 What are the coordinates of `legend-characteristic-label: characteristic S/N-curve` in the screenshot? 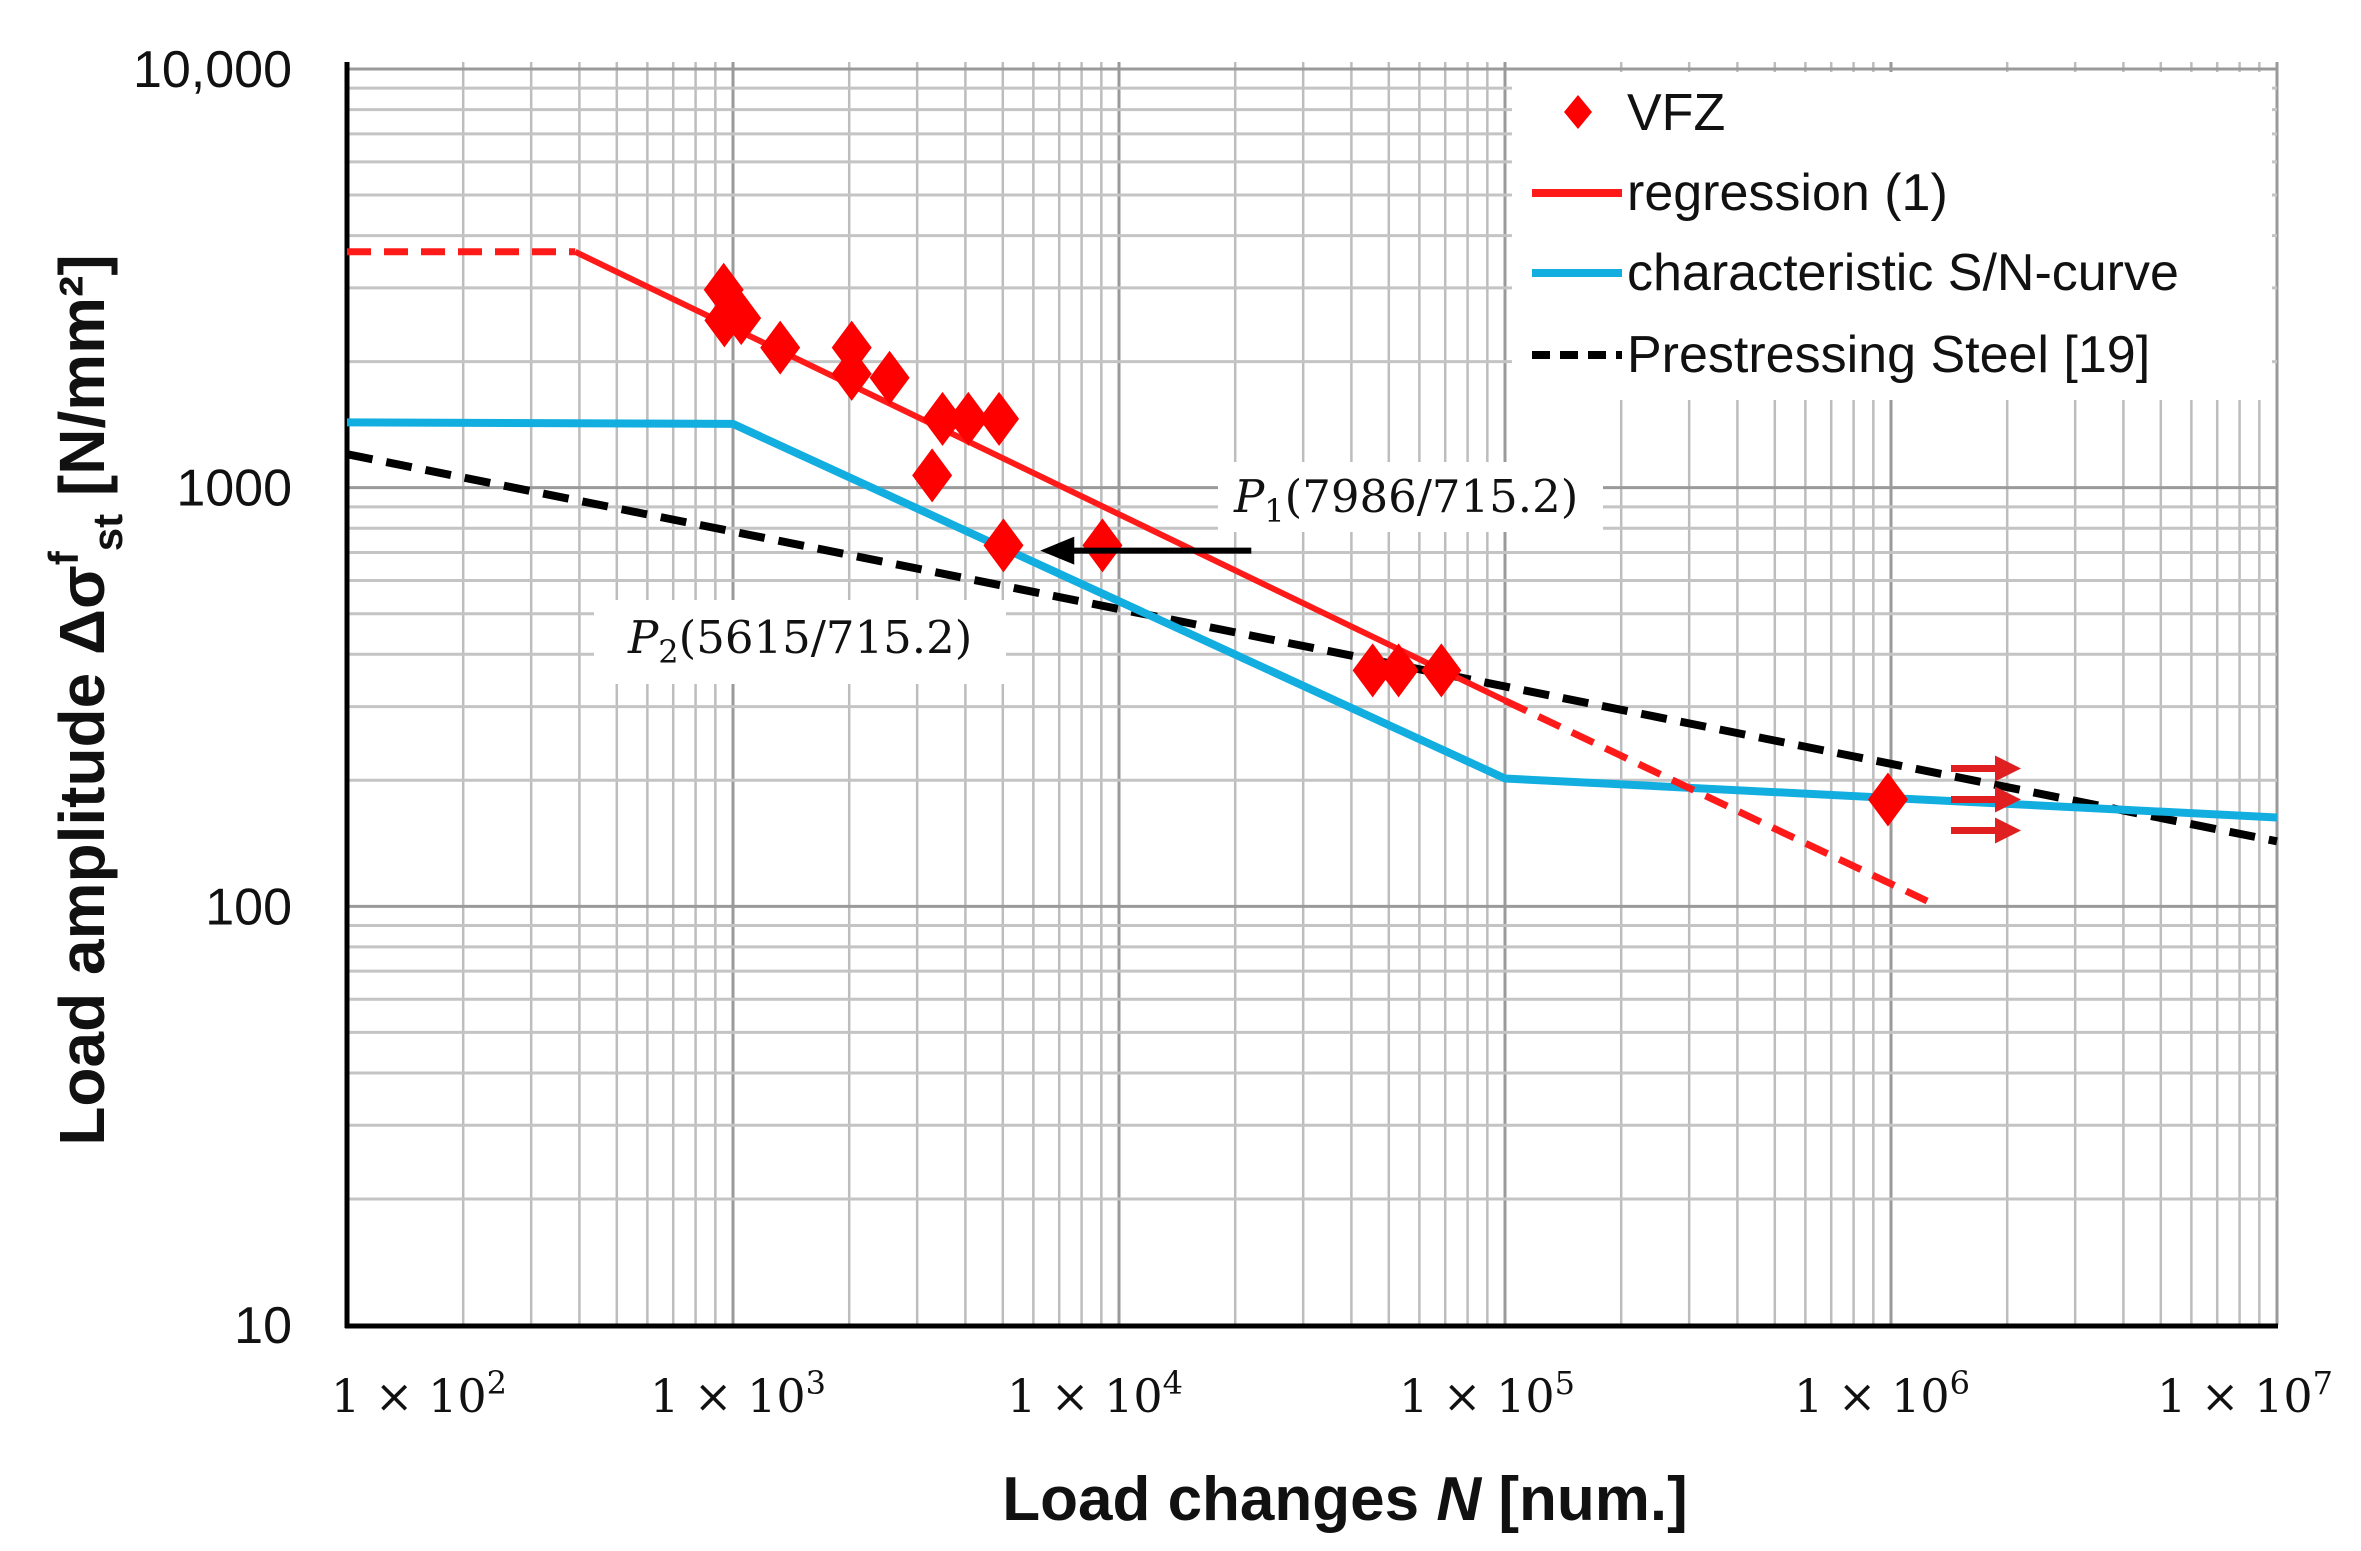 It's located at (1903, 273).